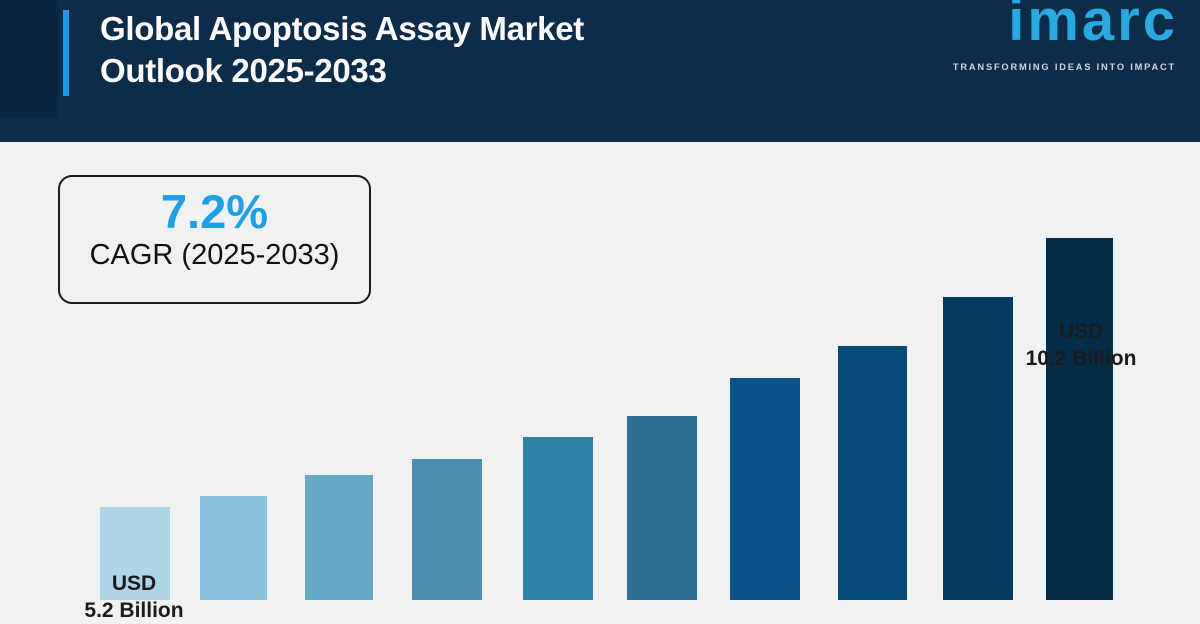  Describe the element at coordinates (29, 59) in the screenshot. I see `header-corner-block` at that location.